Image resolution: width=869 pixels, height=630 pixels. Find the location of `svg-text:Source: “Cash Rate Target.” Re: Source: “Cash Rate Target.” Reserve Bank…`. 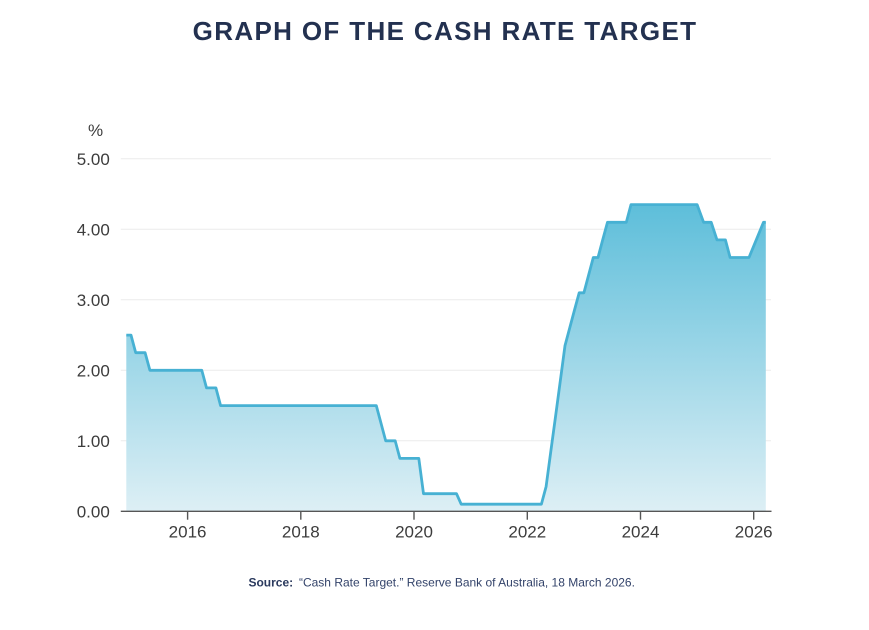

svg-text:Source: “Cash Rate Target.” Re: Source: “Cash Rate Target.” Reserve Bank… is located at coordinates (441, 582).